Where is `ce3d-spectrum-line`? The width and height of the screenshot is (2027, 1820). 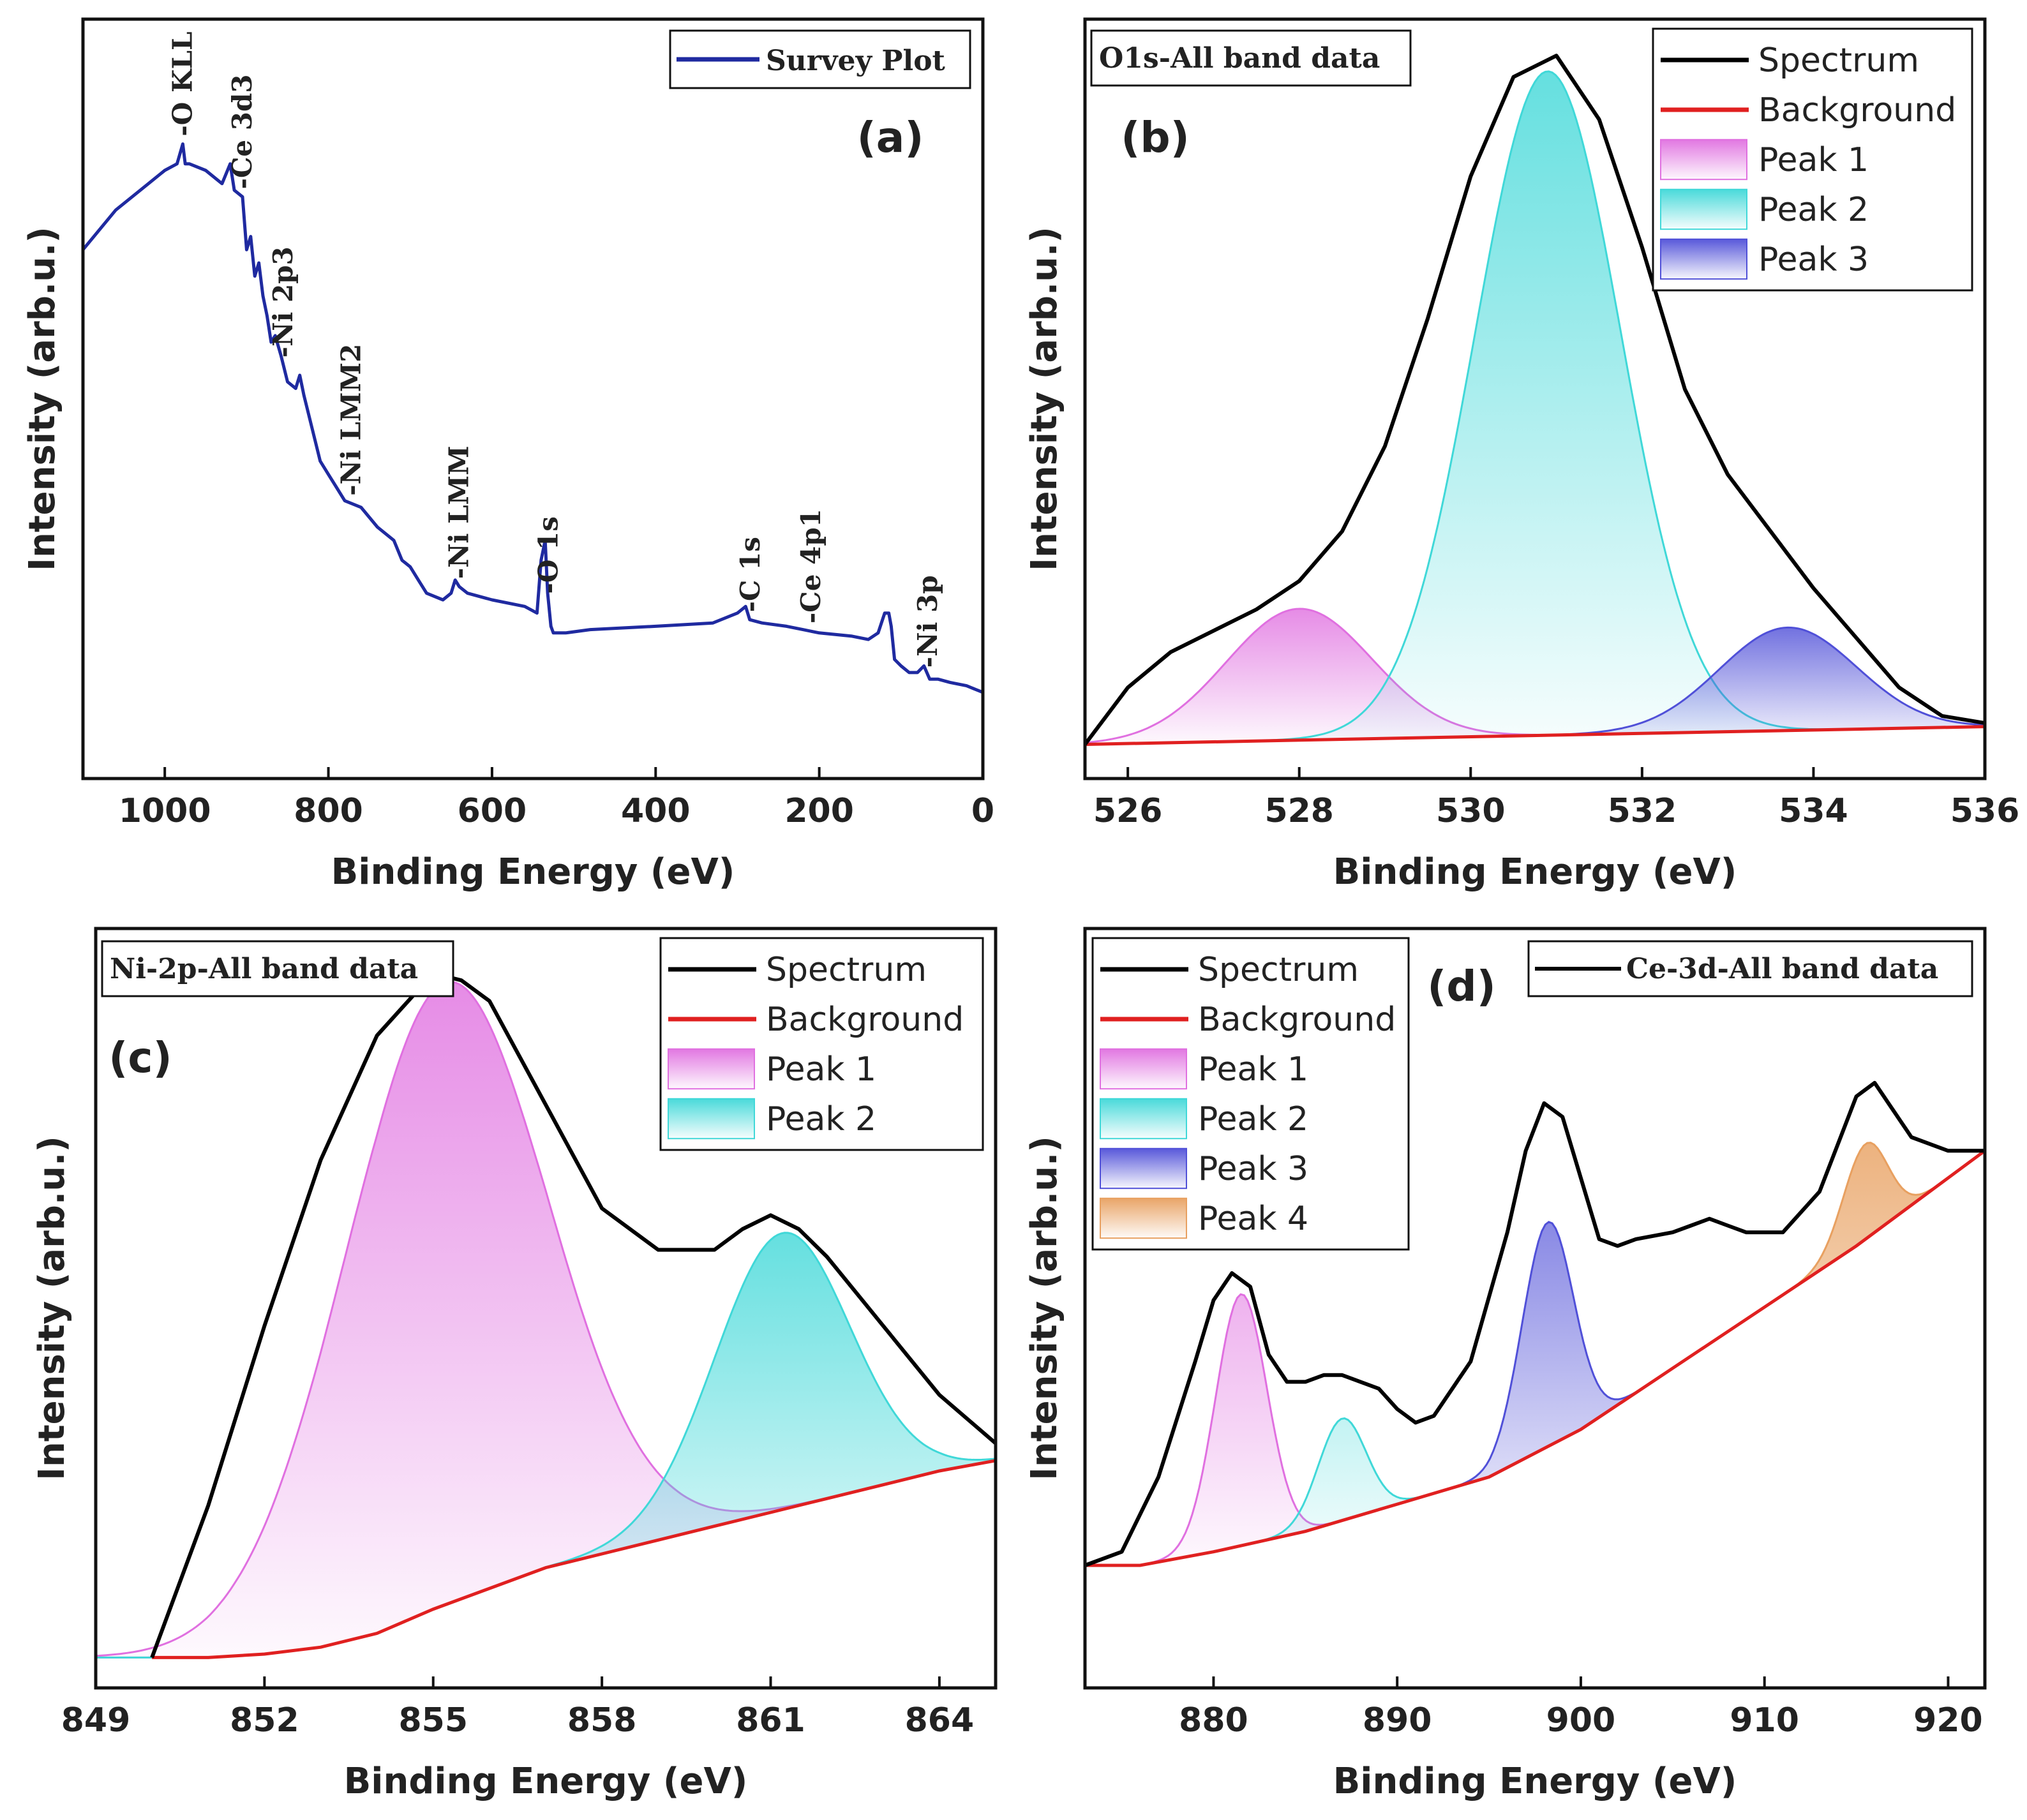
ce3d-spectrum-line is located at coordinates (1534, 1323).